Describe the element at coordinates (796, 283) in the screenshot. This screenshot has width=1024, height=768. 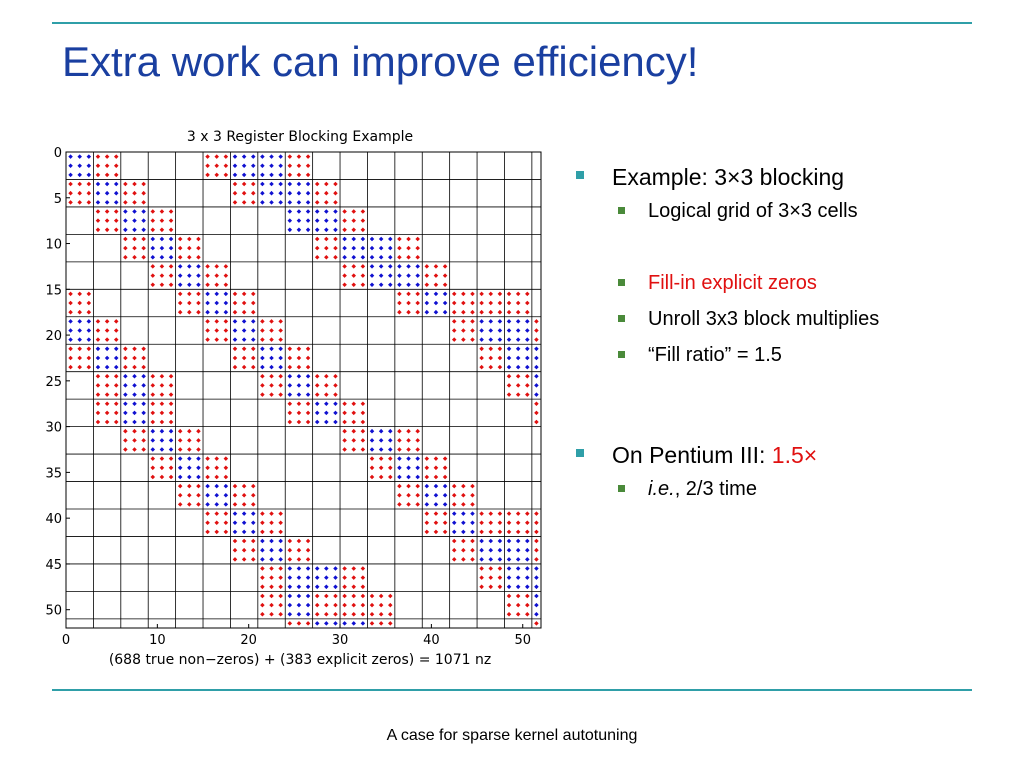
I see `sub-bullet-fill-in: Fill-in explicit zeros` at that location.